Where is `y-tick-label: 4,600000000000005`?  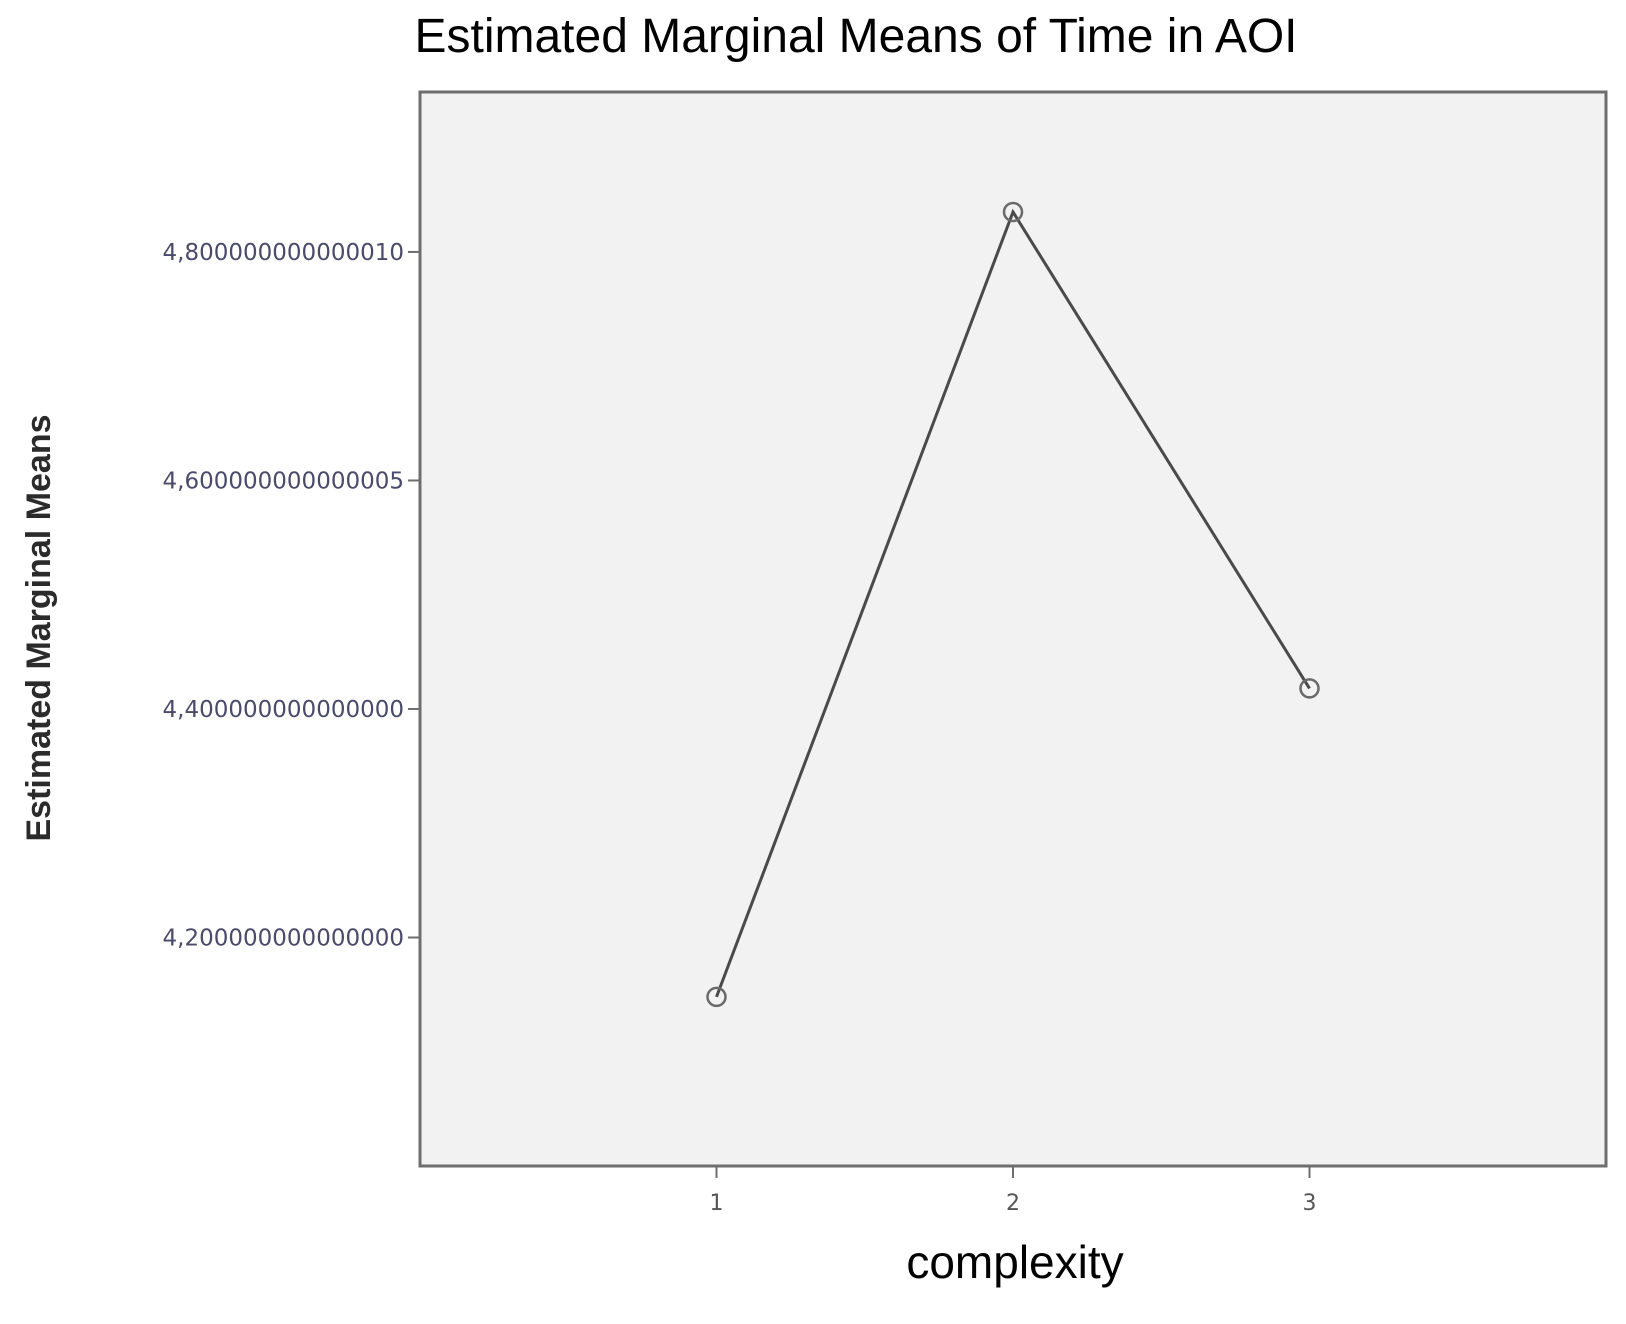 y-tick-label: 4,600000000000005 is located at coordinates (283, 481).